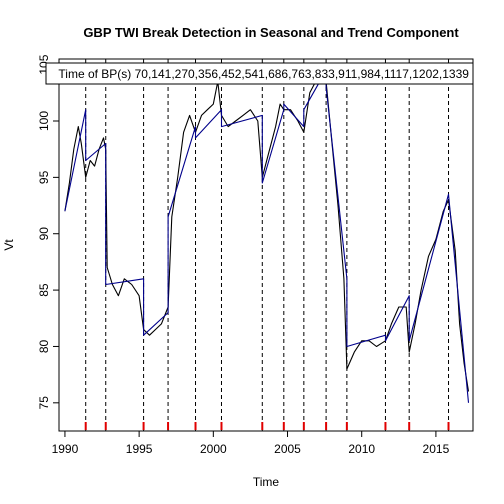 The width and height of the screenshot is (504, 504). What do you see at coordinates (44, 403) in the screenshot?
I see `y-tick-label: 75` at bounding box center [44, 403].